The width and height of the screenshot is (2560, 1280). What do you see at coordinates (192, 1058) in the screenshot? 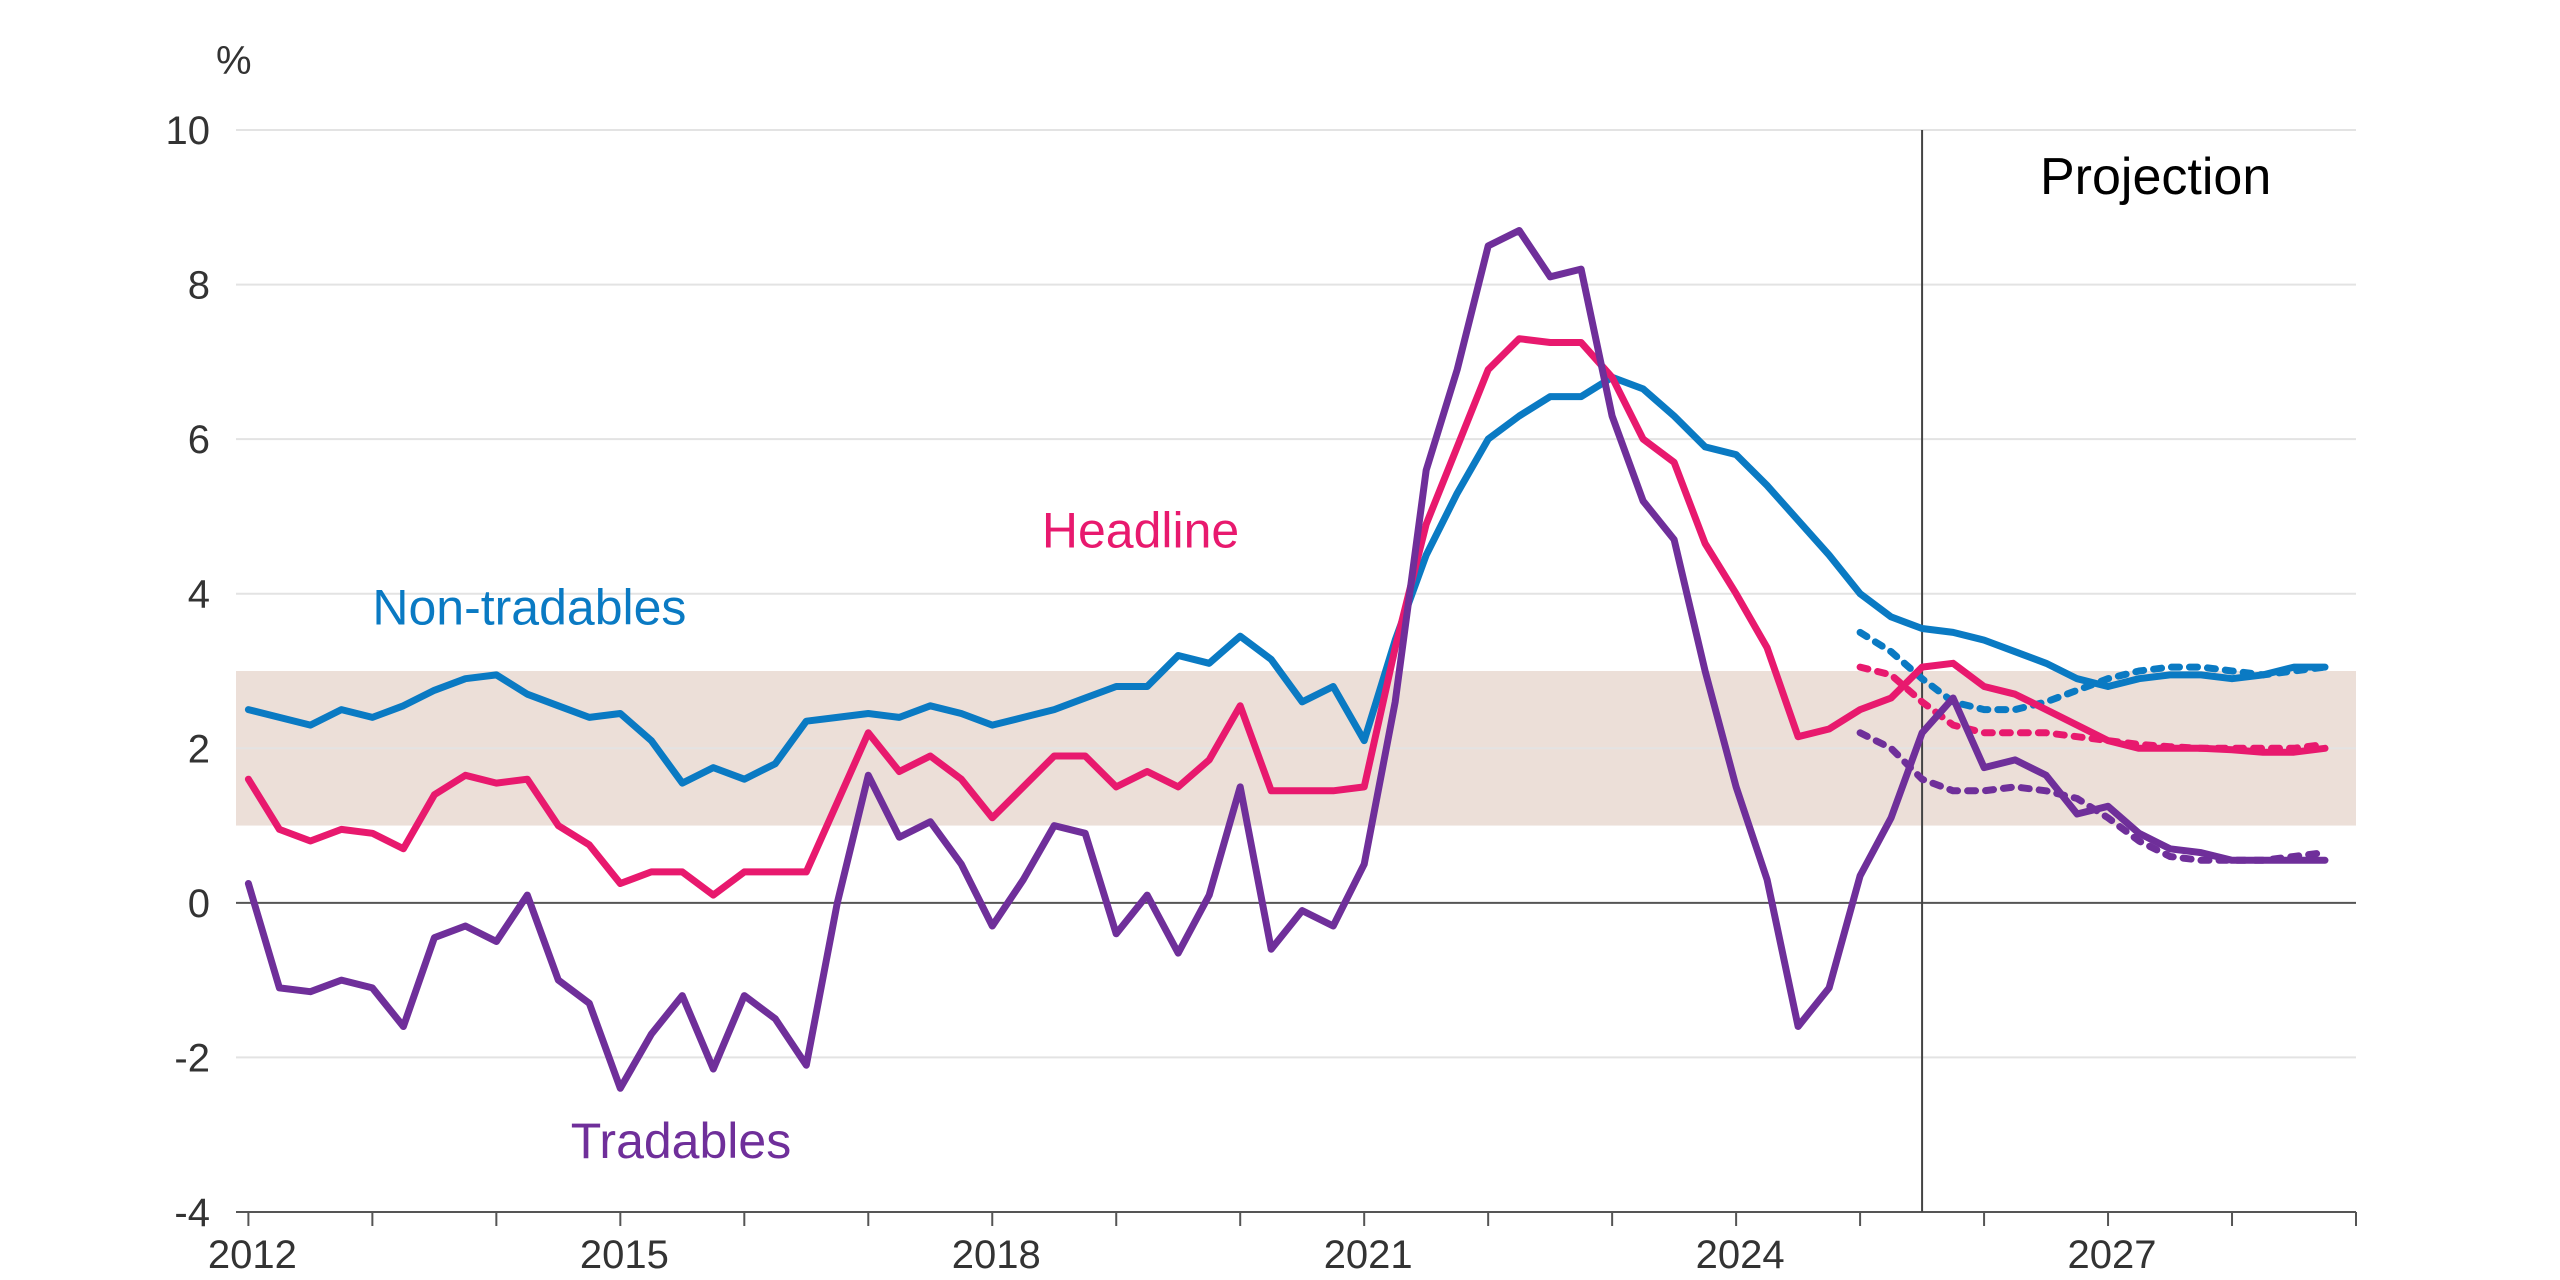
I see `y-tick-label: -2` at bounding box center [192, 1058].